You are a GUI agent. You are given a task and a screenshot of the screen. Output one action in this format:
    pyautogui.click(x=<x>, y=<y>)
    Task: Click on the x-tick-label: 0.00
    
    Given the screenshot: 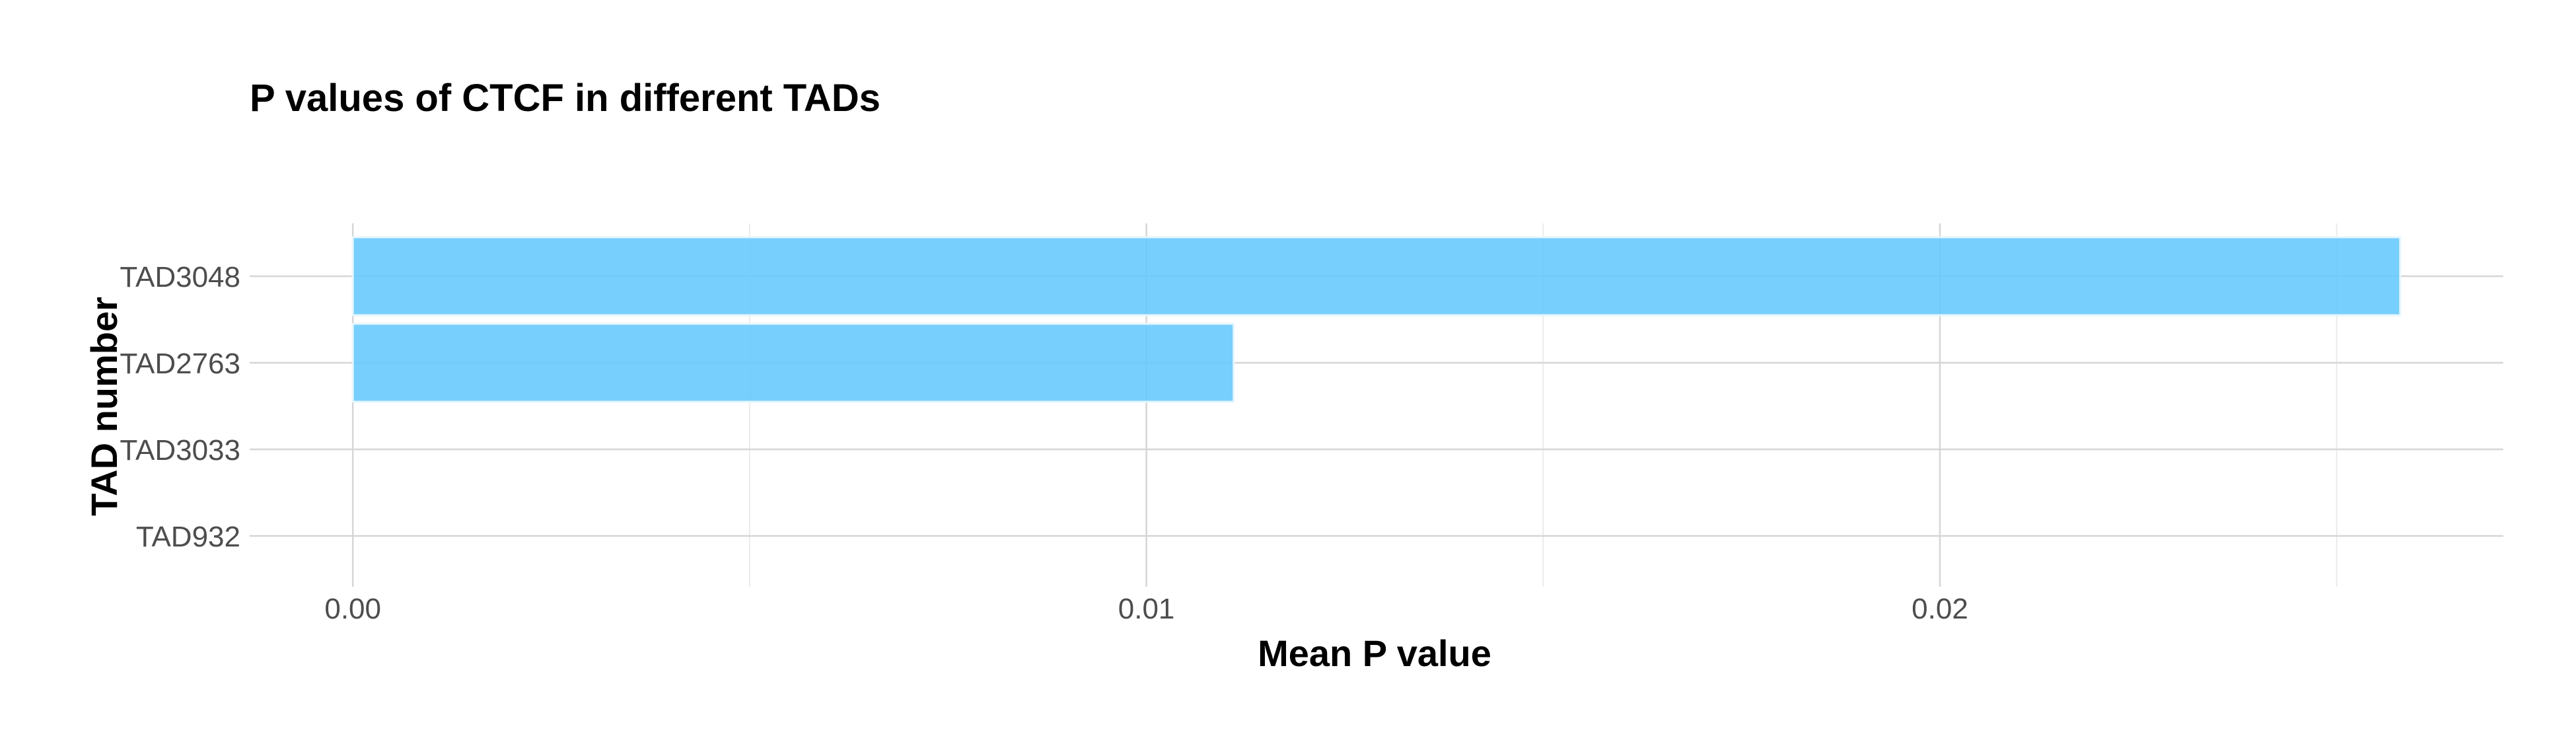 What is the action you would take?
    pyautogui.click(x=352, y=609)
    